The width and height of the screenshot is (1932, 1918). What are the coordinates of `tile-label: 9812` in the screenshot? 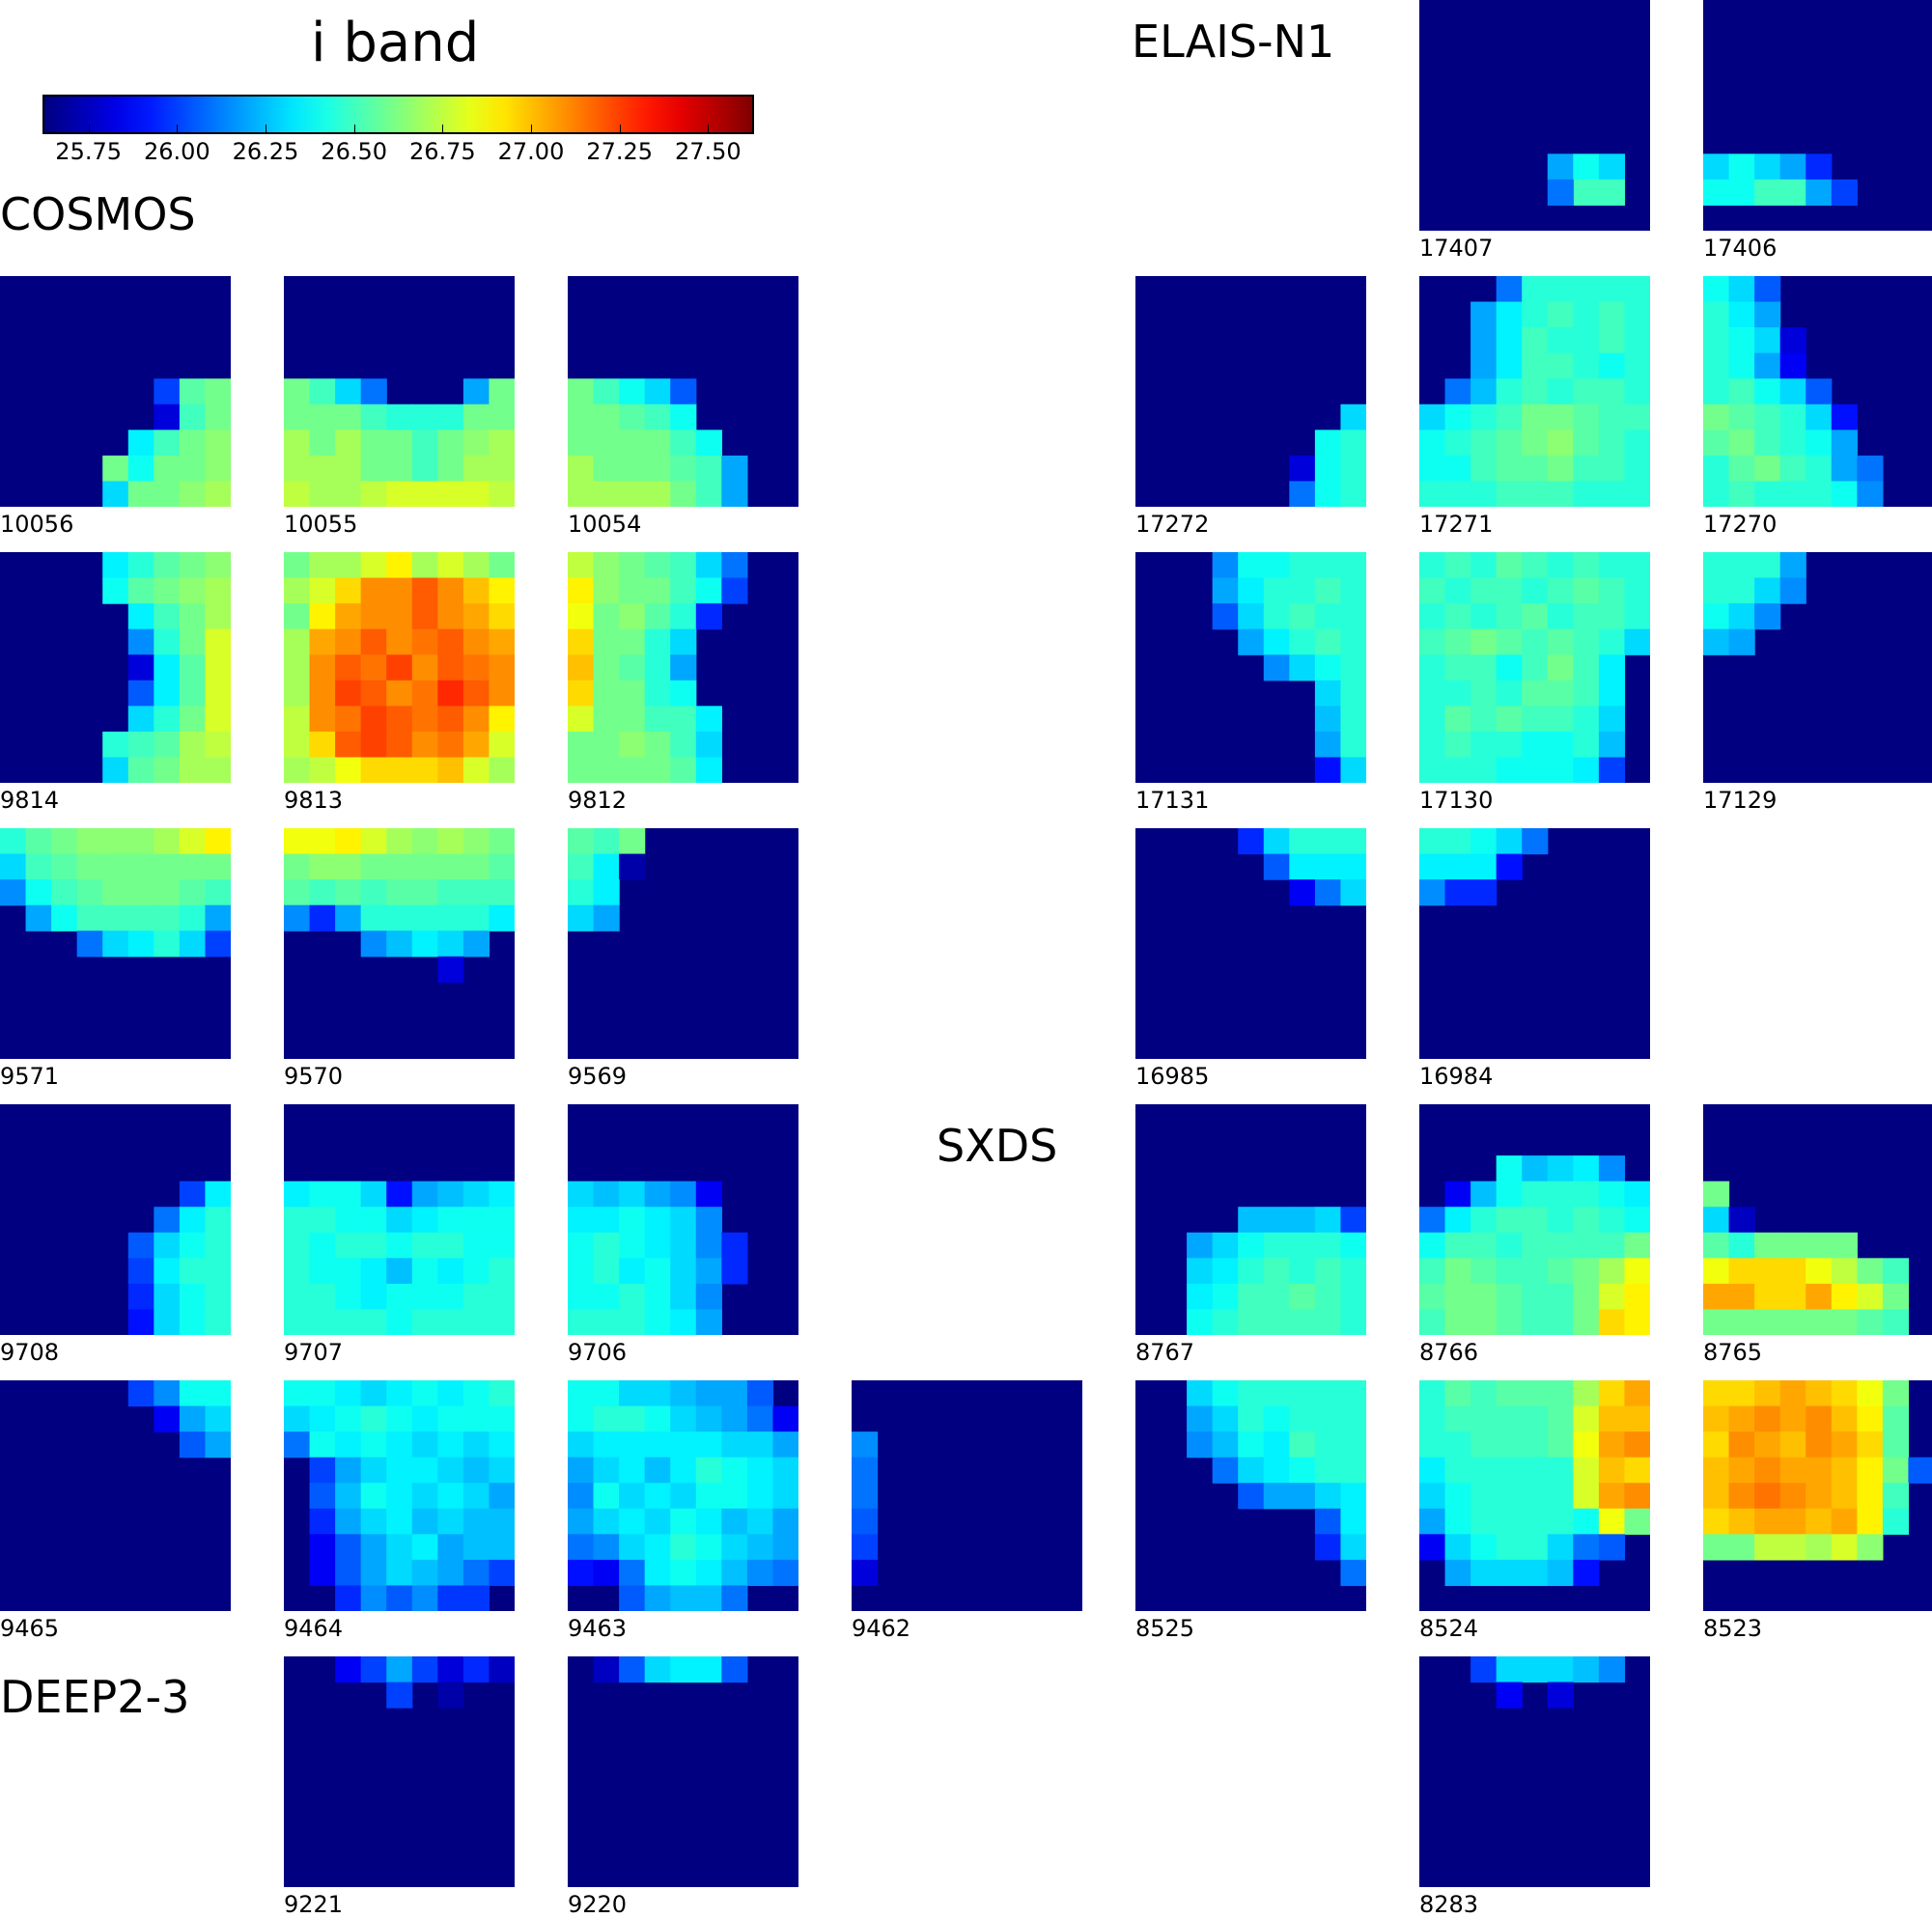 It's located at (598, 800).